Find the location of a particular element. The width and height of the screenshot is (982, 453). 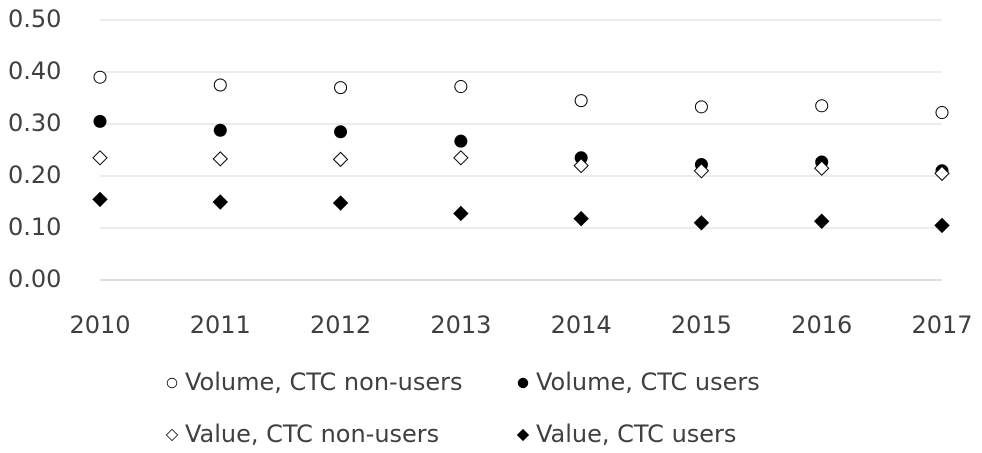

legend-label: Value, CTC non-users is located at coordinates (312, 434).